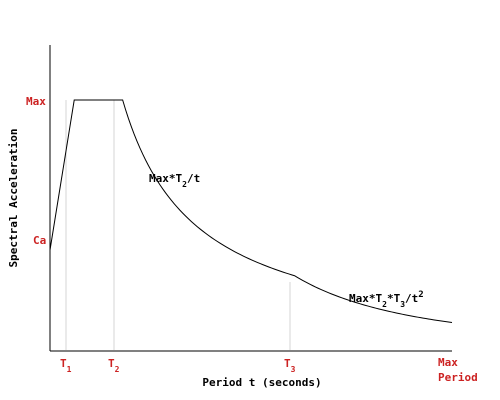  What do you see at coordinates (36, 101) in the screenshot?
I see `y-tick-max: Max` at bounding box center [36, 101].